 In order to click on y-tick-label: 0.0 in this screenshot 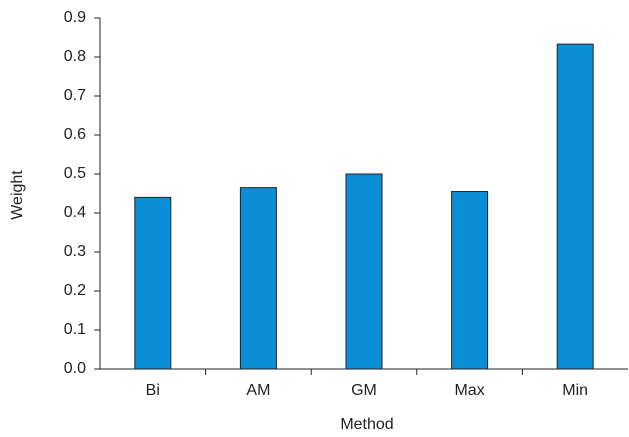, I will do `click(75, 368)`.